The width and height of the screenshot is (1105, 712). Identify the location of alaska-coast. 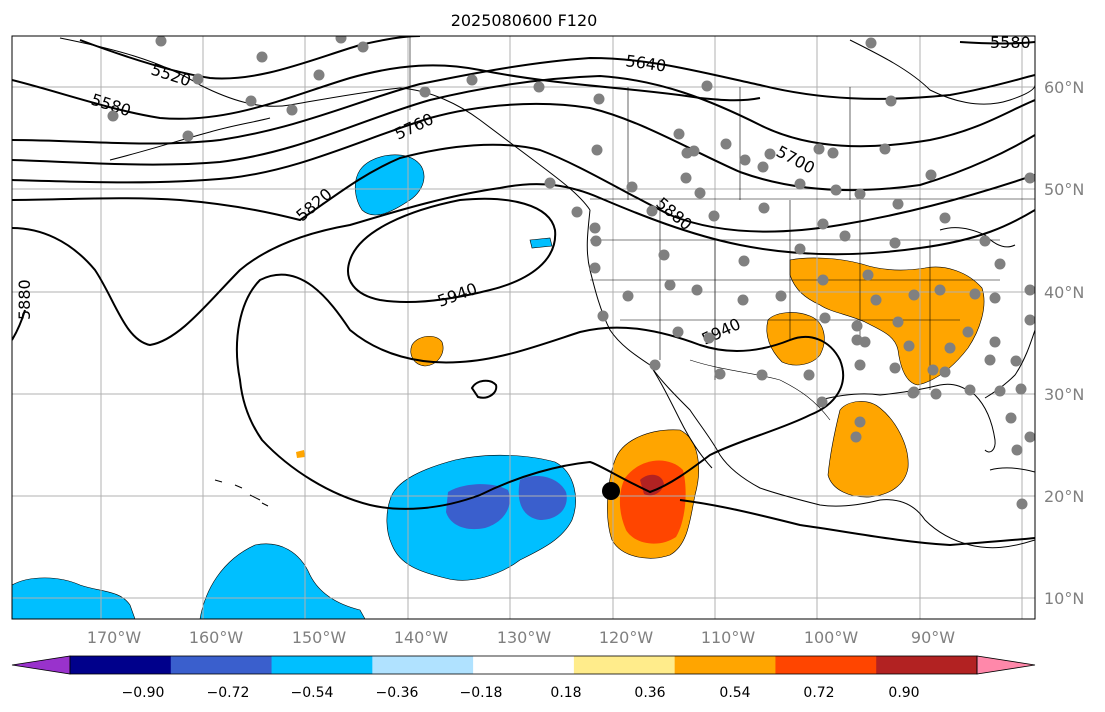
(325, 124).